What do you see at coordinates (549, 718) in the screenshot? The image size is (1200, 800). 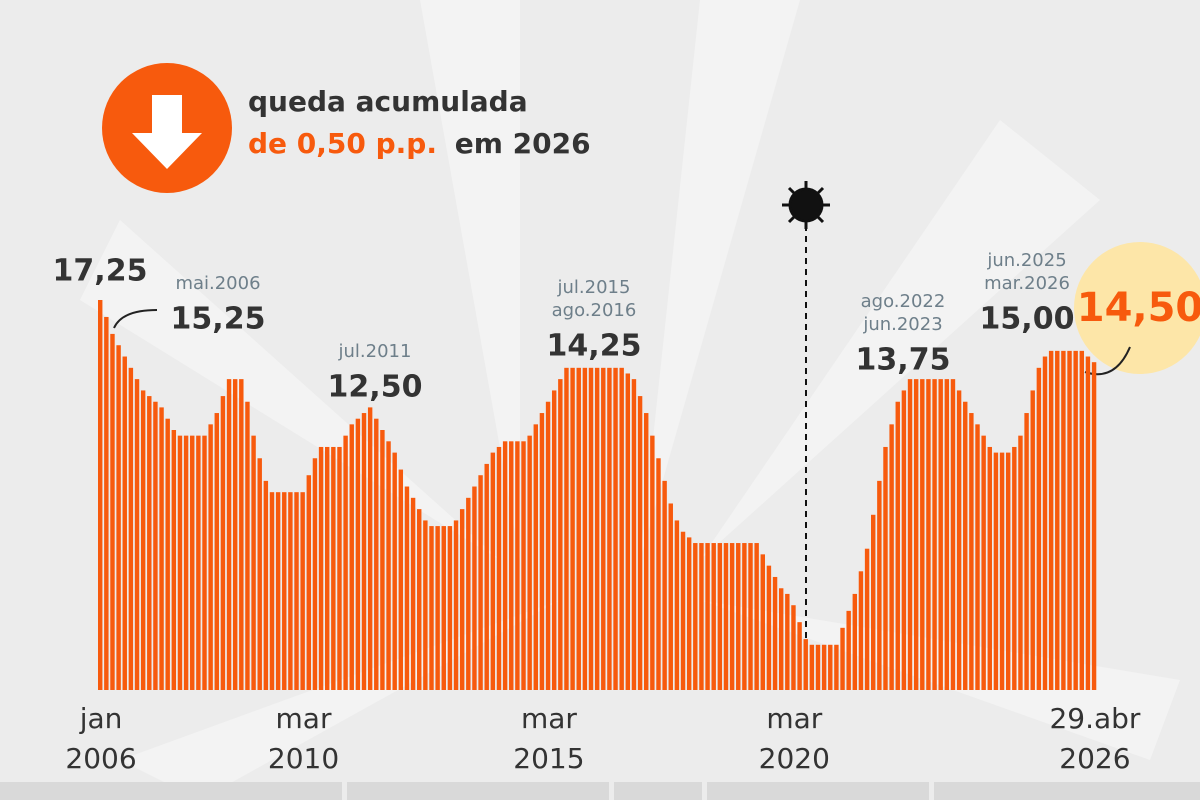 I see `x-tick-label: mar` at bounding box center [549, 718].